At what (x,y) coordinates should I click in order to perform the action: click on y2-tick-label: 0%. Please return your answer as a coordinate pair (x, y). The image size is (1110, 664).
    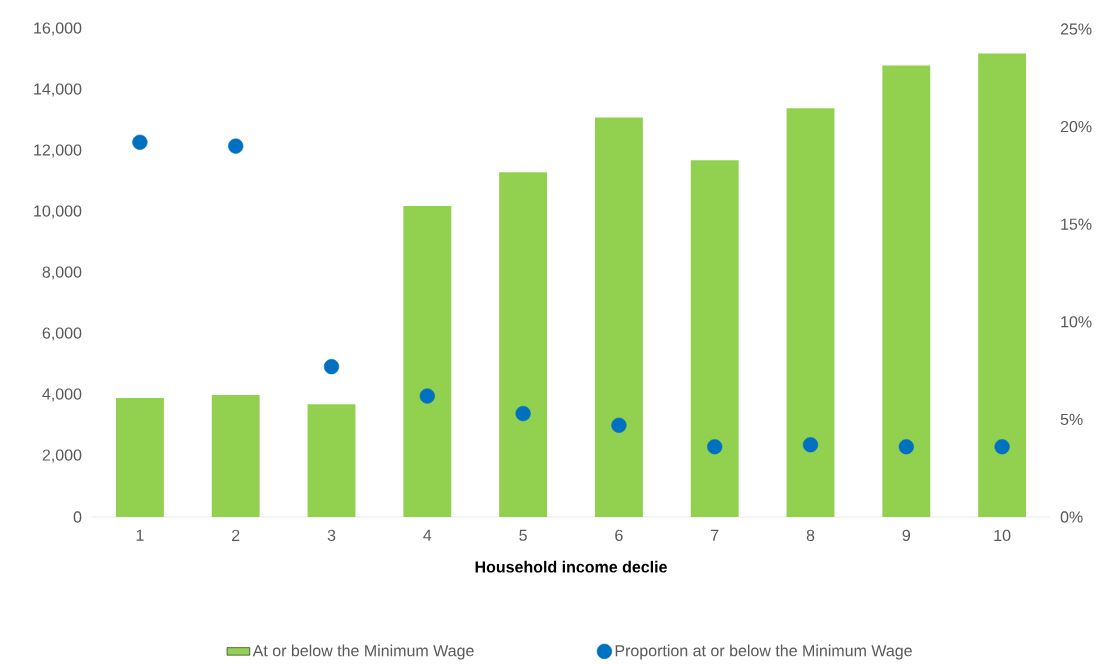
    Looking at the image, I should click on (1071, 517).